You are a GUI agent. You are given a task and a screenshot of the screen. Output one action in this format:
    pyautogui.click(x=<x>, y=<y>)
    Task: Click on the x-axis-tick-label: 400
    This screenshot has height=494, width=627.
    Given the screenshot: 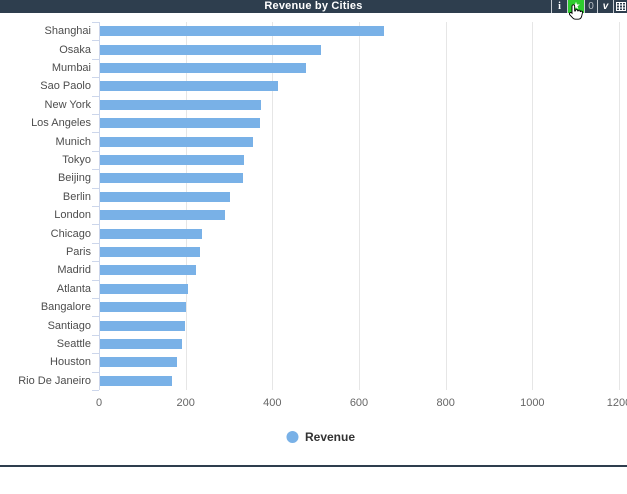 What is the action you would take?
    pyautogui.click(x=272, y=403)
    